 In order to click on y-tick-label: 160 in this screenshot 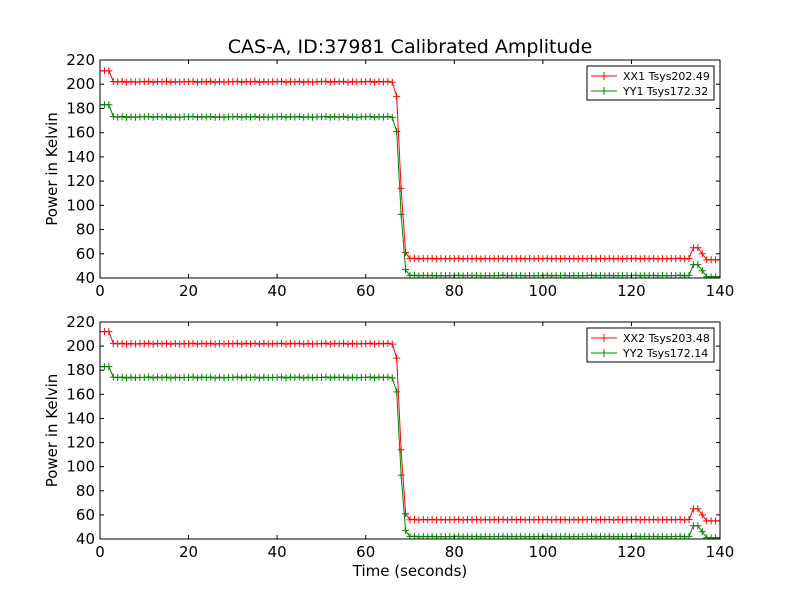, I will do `click(80, 394)`.